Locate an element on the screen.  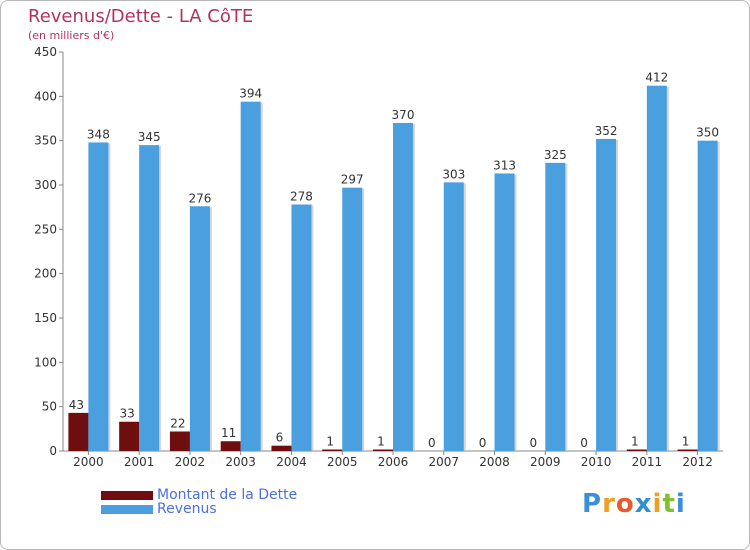
value-label-revenus: 325 is located at coordinates (555, 155).